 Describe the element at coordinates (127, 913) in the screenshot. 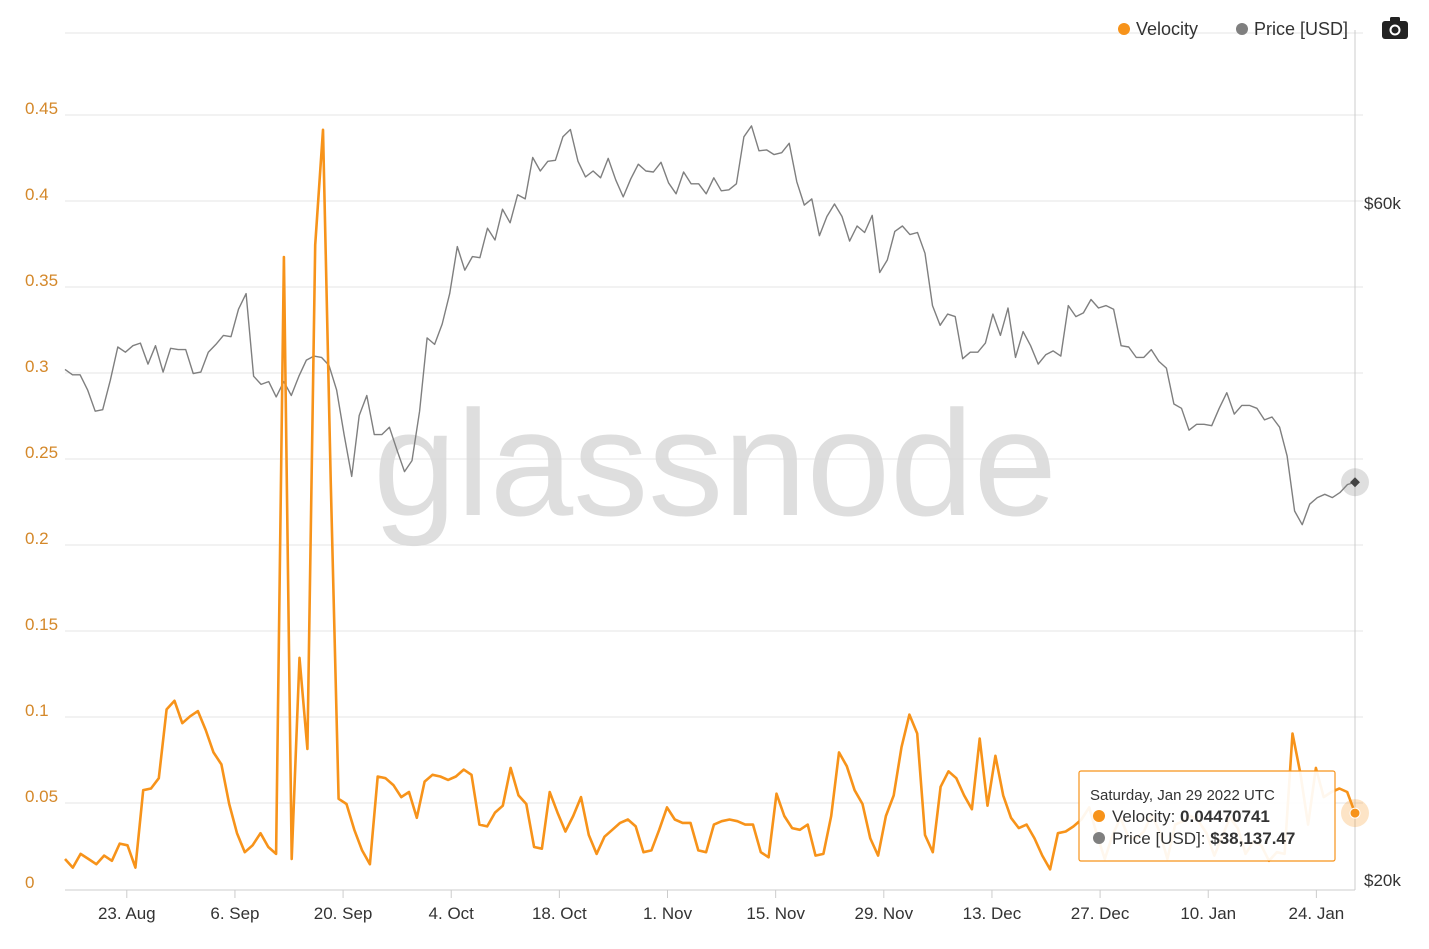

I see `x-tick-label: 23. Aug` at that location.